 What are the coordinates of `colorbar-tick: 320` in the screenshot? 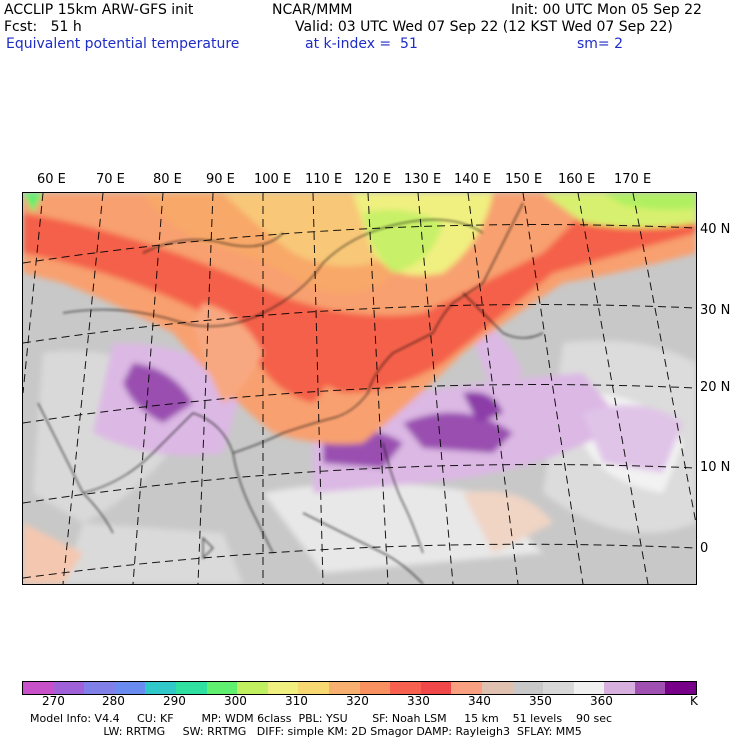 It's located at (357, 701).